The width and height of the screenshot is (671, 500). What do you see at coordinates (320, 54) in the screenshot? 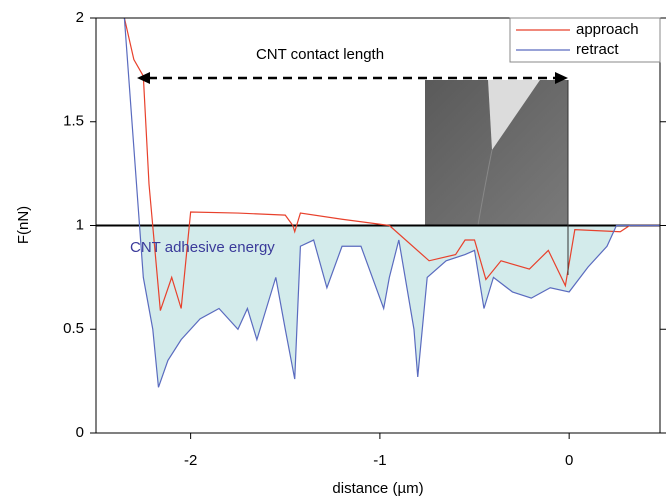
I see `annotation: CNT contact length` at bounding box center [320, 54].